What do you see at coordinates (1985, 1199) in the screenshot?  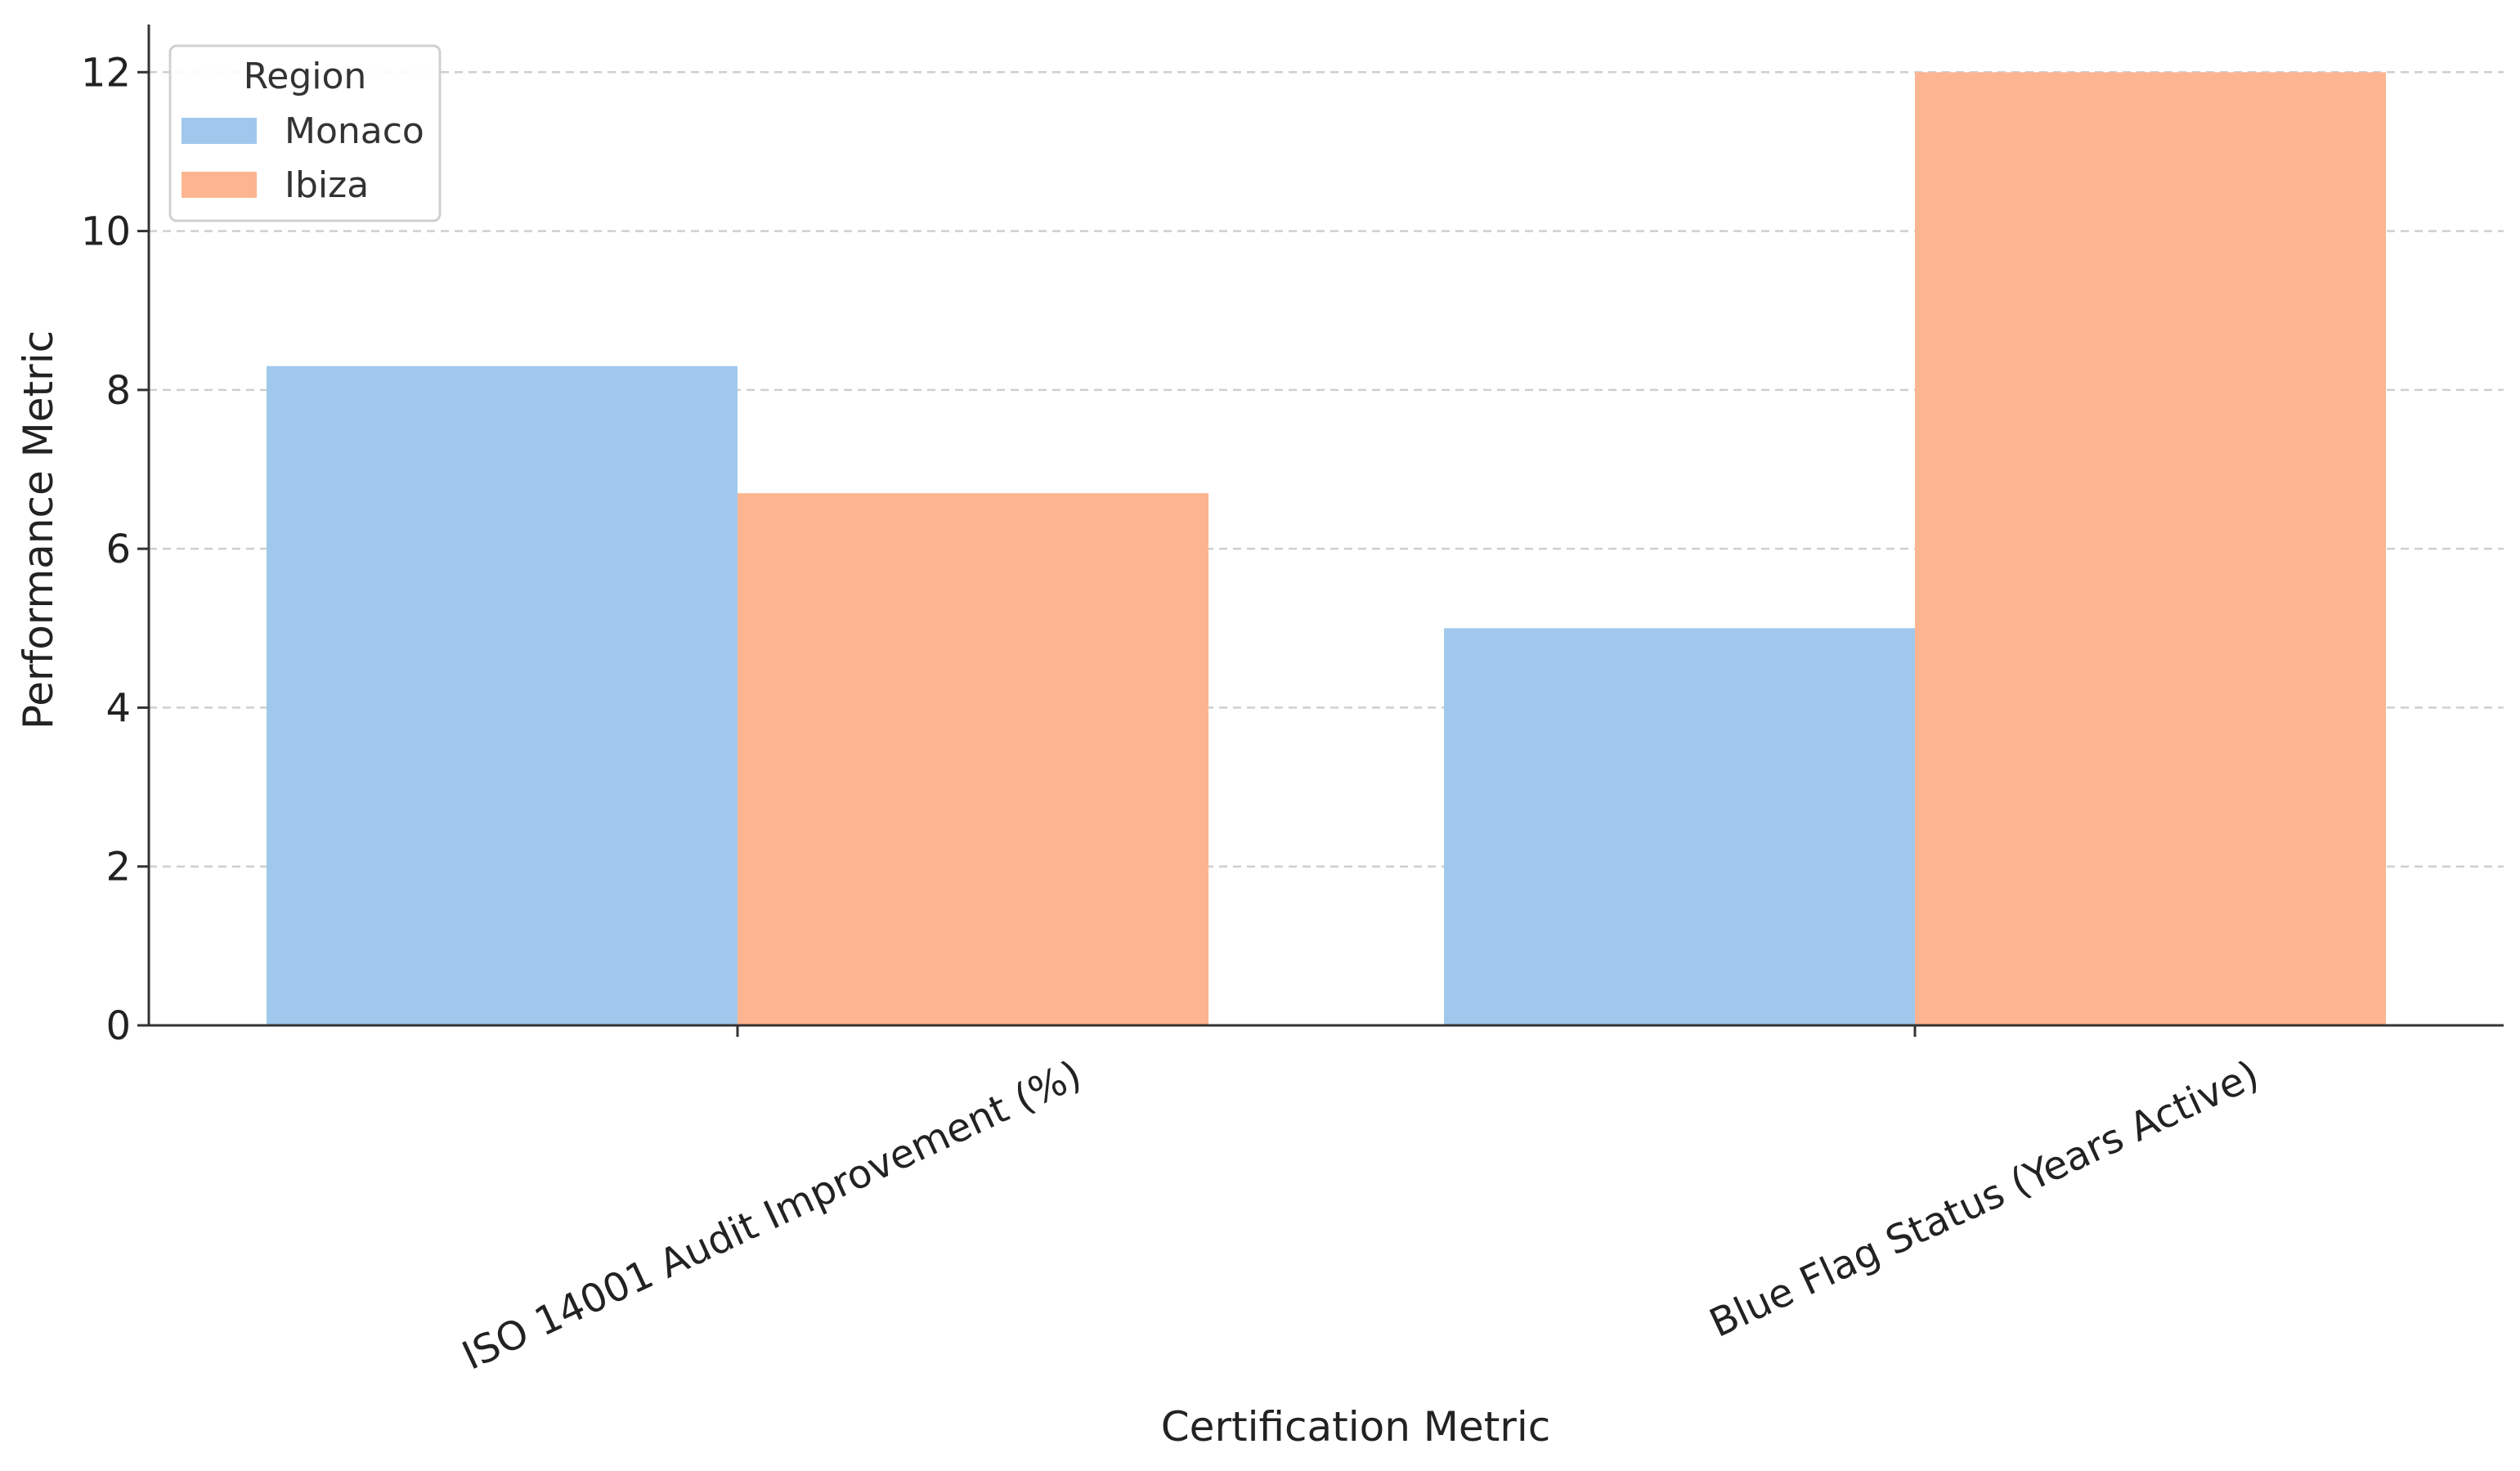 I see `x-tick-label: Blue Flag Status (Years Active)` at bounding box center [1985, 1199].